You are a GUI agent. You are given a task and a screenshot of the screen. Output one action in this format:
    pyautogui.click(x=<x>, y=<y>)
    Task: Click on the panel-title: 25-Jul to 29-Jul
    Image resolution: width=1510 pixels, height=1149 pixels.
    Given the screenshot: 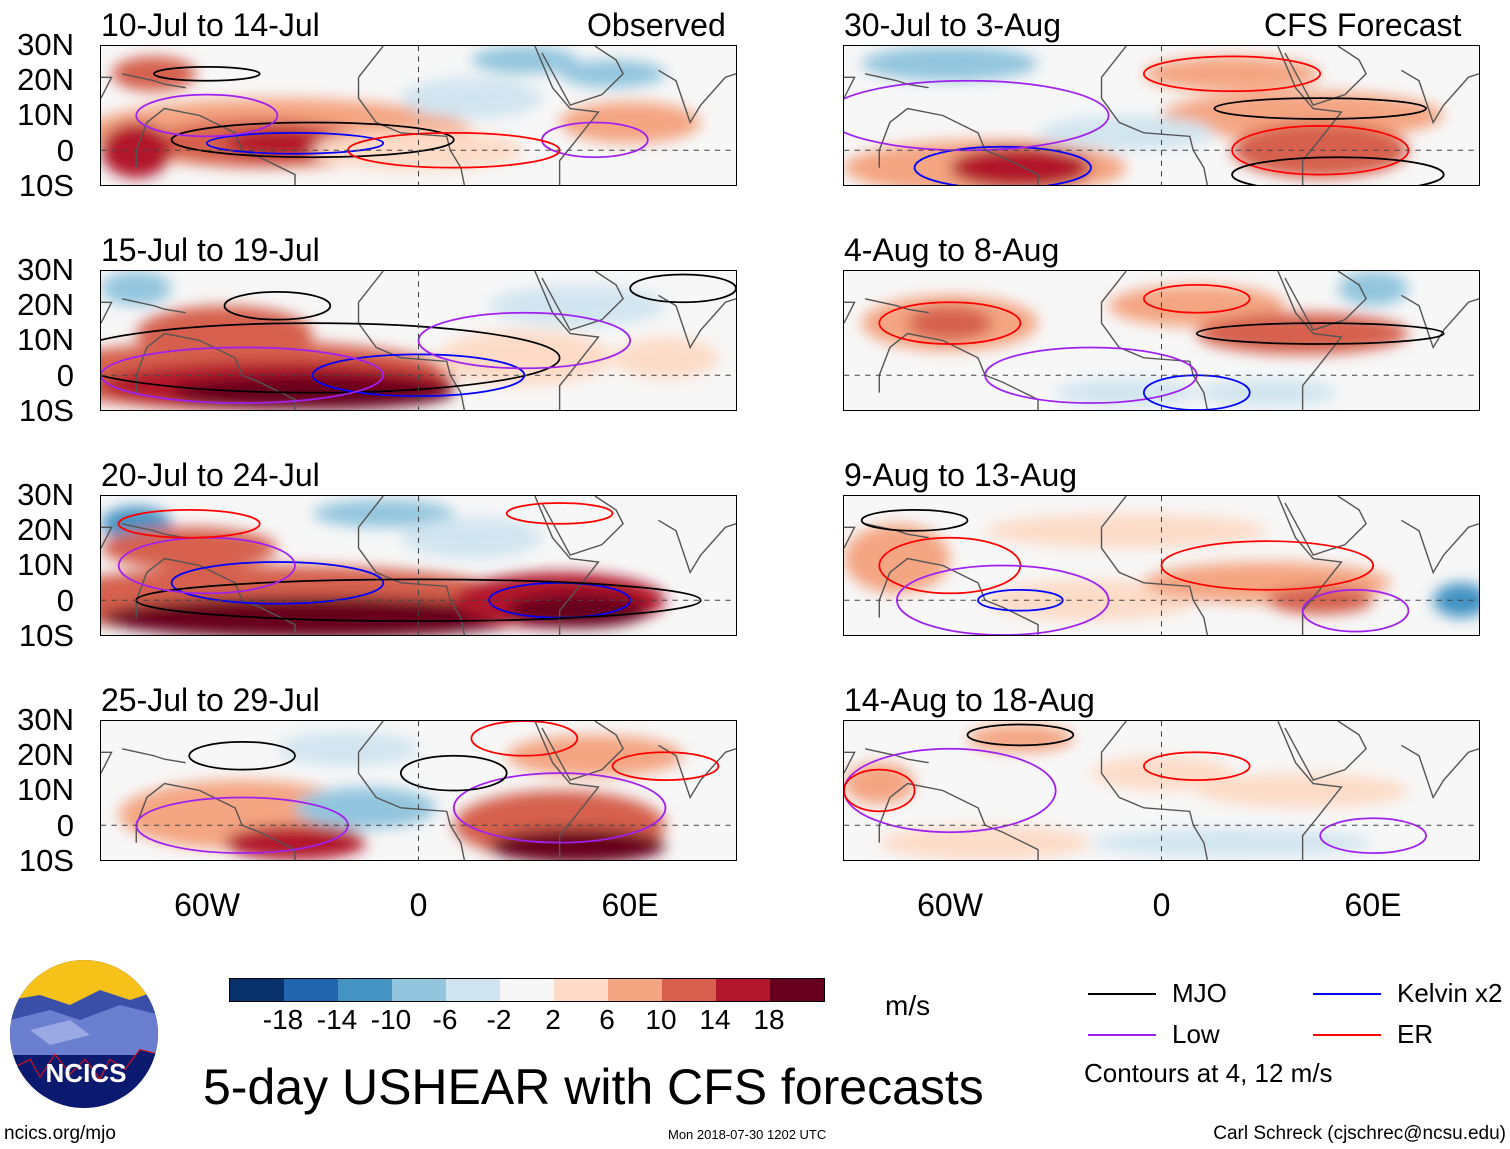 What is the action you would take?
    pyautogui.click(x=210, y=700)
    